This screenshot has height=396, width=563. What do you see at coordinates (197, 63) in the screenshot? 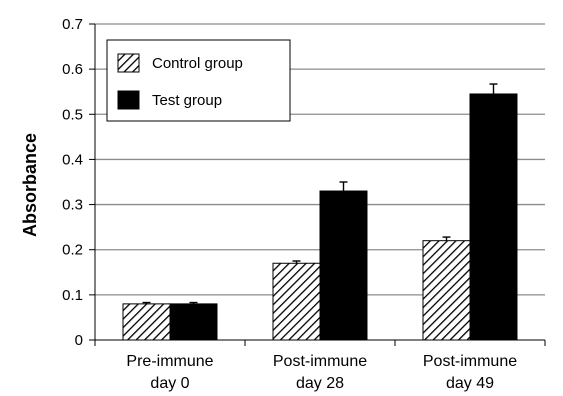
I see `legend-label-control: Control group` at bounding box center [197, 63].